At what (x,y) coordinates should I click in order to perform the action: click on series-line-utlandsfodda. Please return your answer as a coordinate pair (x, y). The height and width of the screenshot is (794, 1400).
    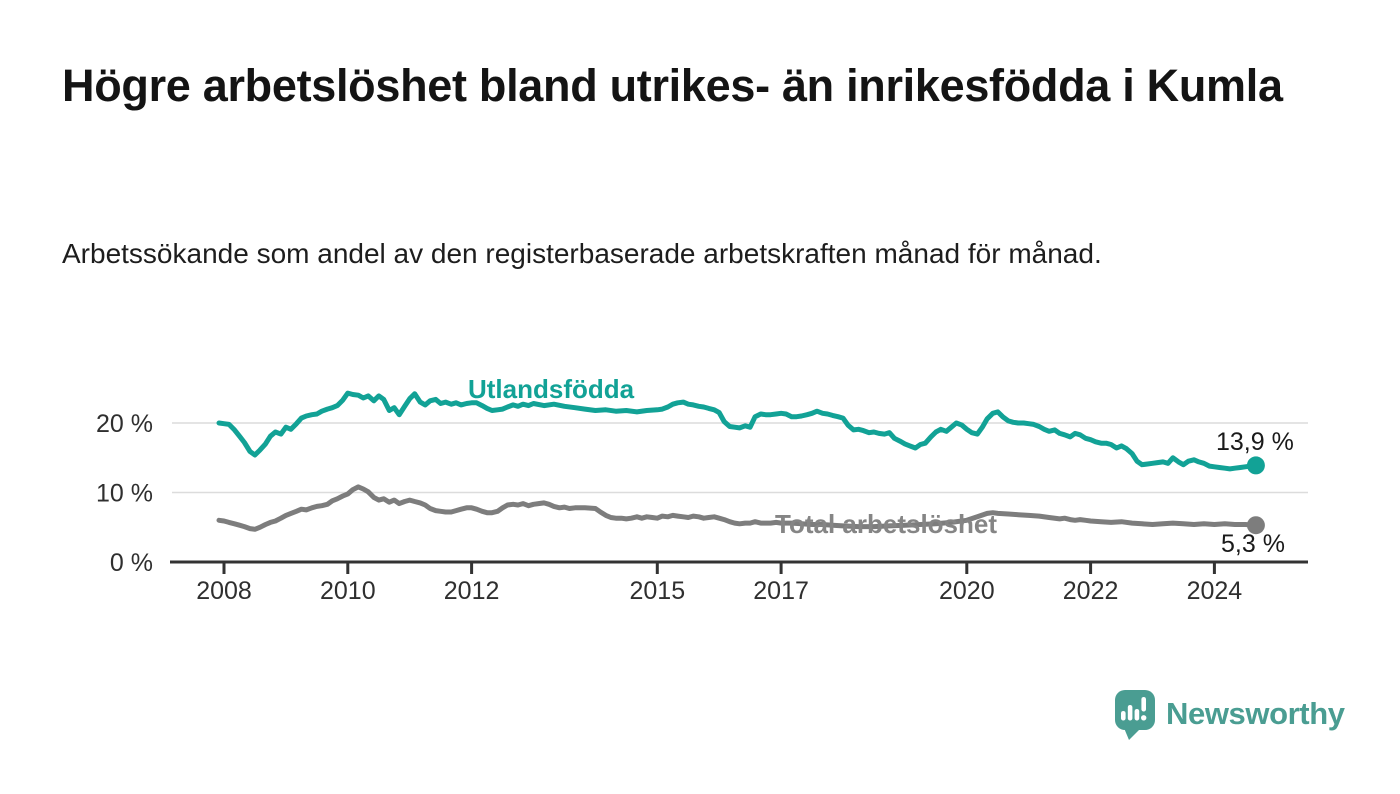
    Looking at the image, I should click on (737, 431).